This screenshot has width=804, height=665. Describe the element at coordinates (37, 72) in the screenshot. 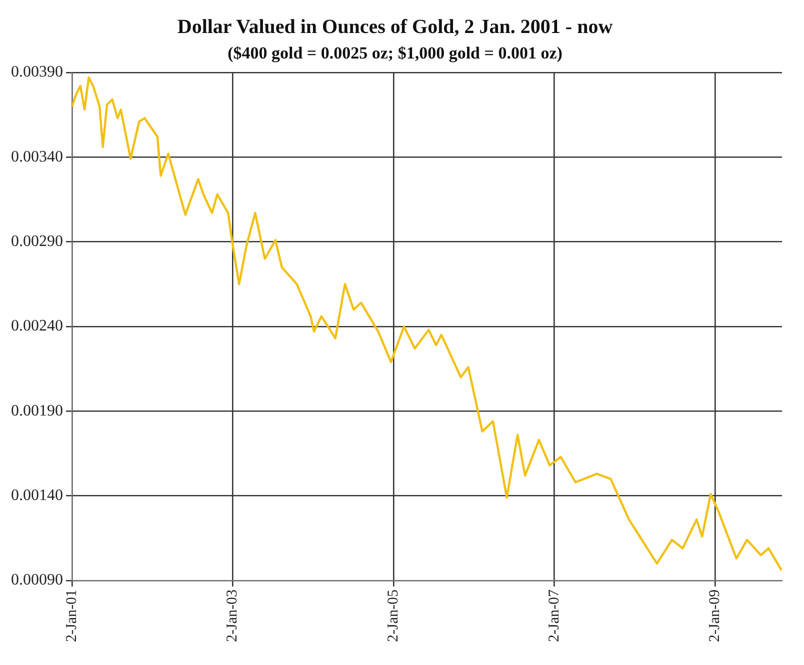

I see `y-tick-label: 0.00390` at that location.